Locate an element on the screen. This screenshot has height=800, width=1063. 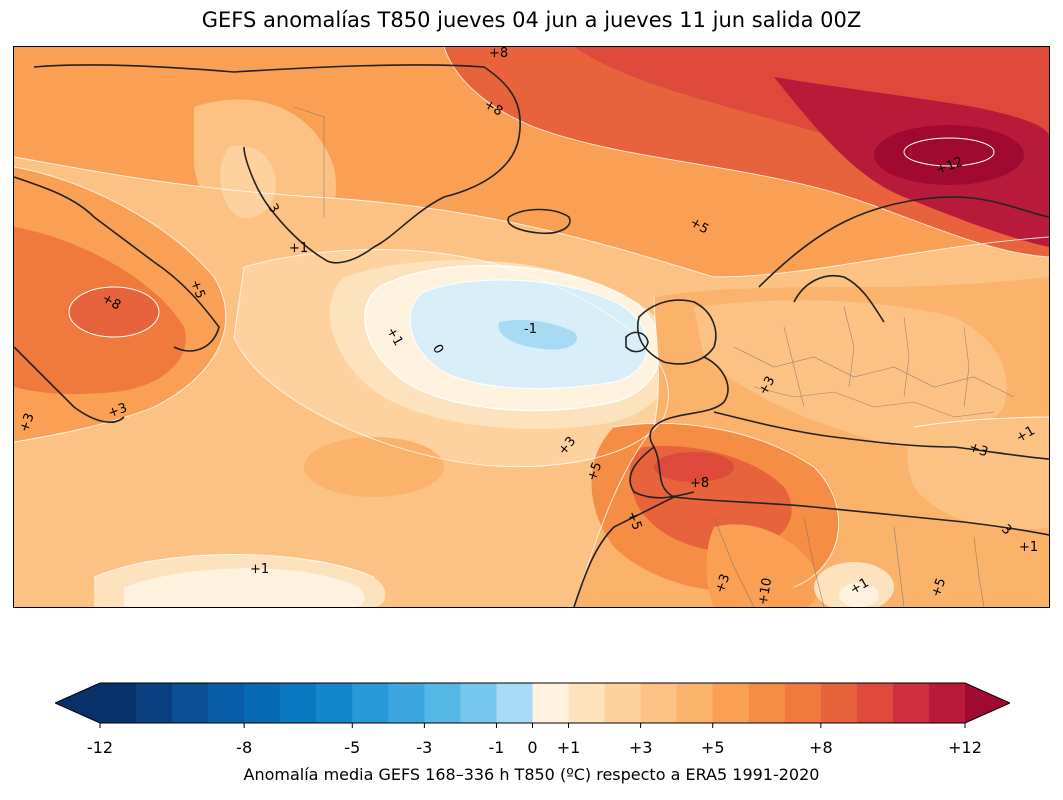
contour-label: -1 is located at coordinates (530, 329).